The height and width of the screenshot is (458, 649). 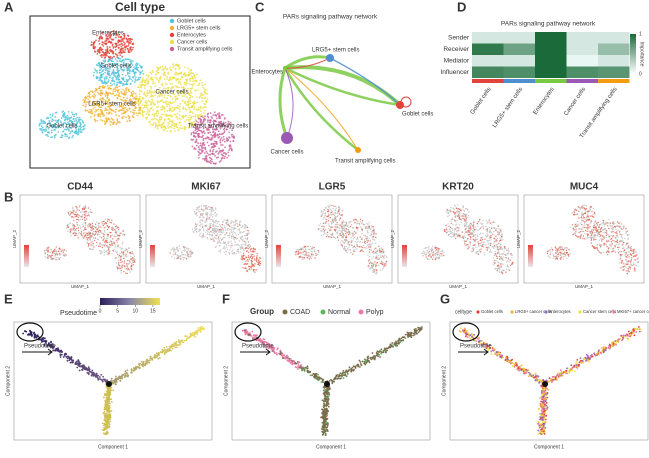 I want to click on heat-cell, so click(x=519, y=72).